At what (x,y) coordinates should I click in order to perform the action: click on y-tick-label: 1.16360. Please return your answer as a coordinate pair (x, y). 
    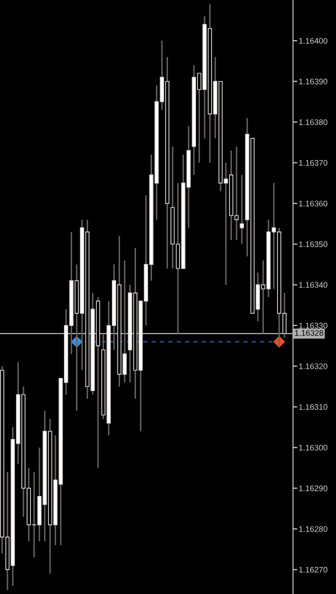
    Looking at the image, I should click on (313, 203).